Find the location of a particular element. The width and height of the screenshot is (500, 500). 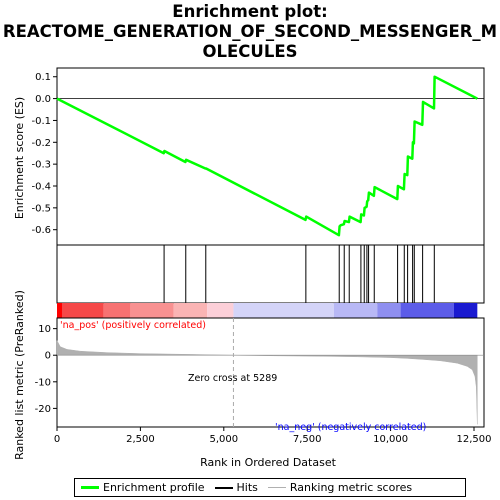

legend-swatch-hits is located at coordinates (223, 487).